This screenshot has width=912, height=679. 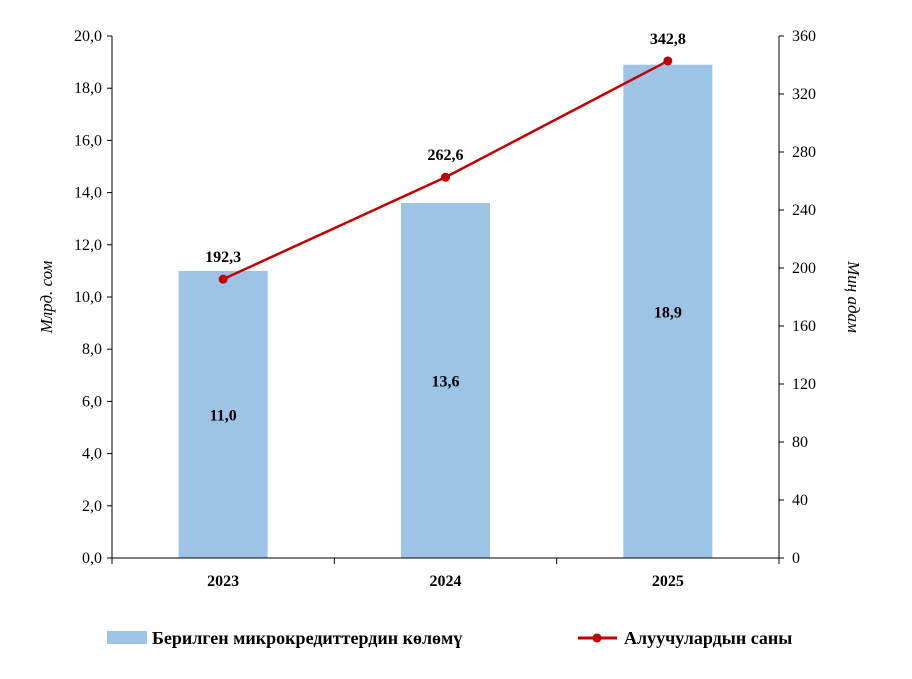 What do you see at coordinates (223, 279) in the screenshot?
I see `line-point-2023` at bounding box center [223, 279].